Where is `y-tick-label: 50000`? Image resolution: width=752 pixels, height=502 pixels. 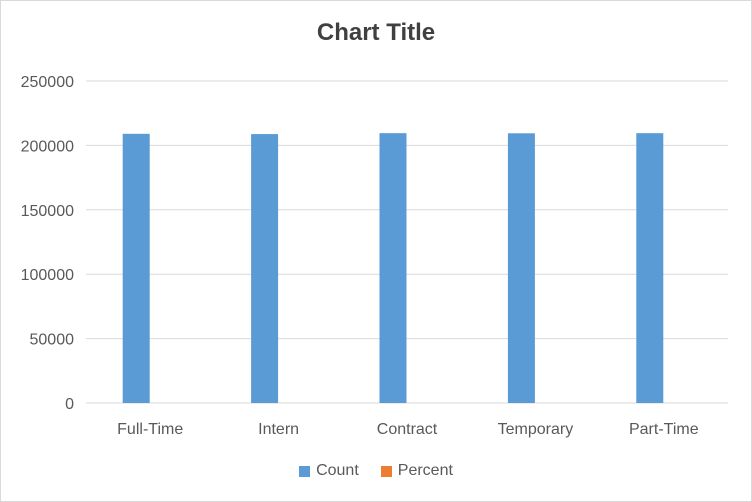
y-tick-label: 50000 is located at coordinates (52, 340).